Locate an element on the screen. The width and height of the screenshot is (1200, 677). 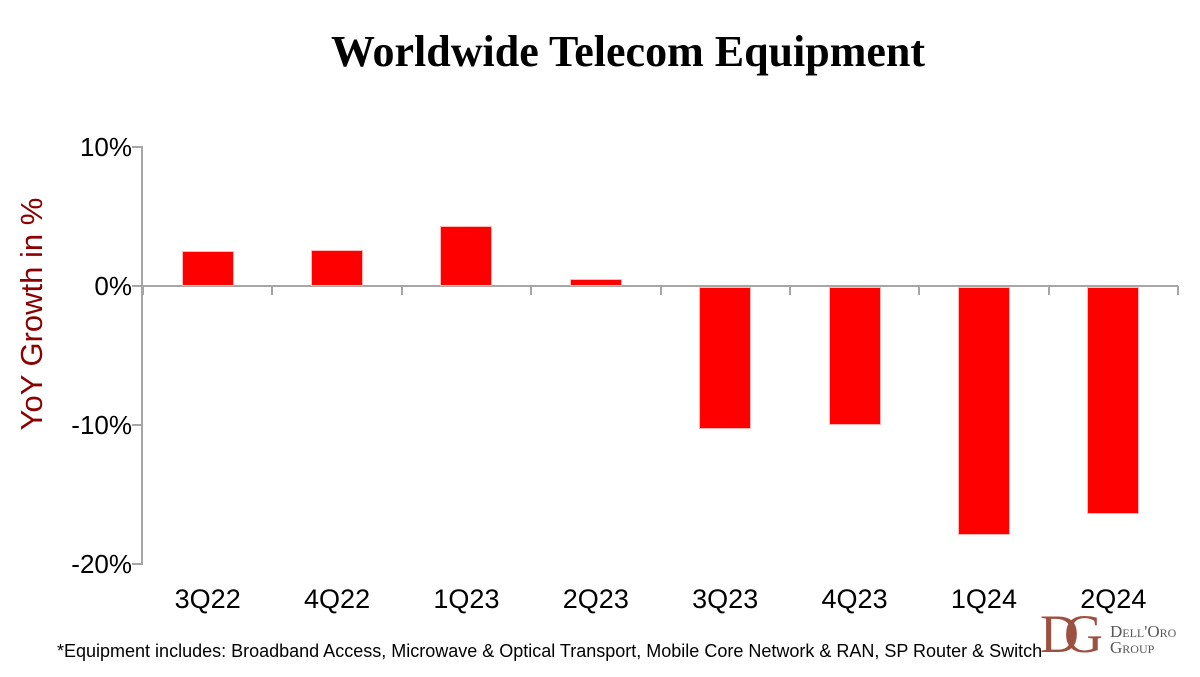
x-label-1Q23: 1Q23 is located at coordinates (466, 599).